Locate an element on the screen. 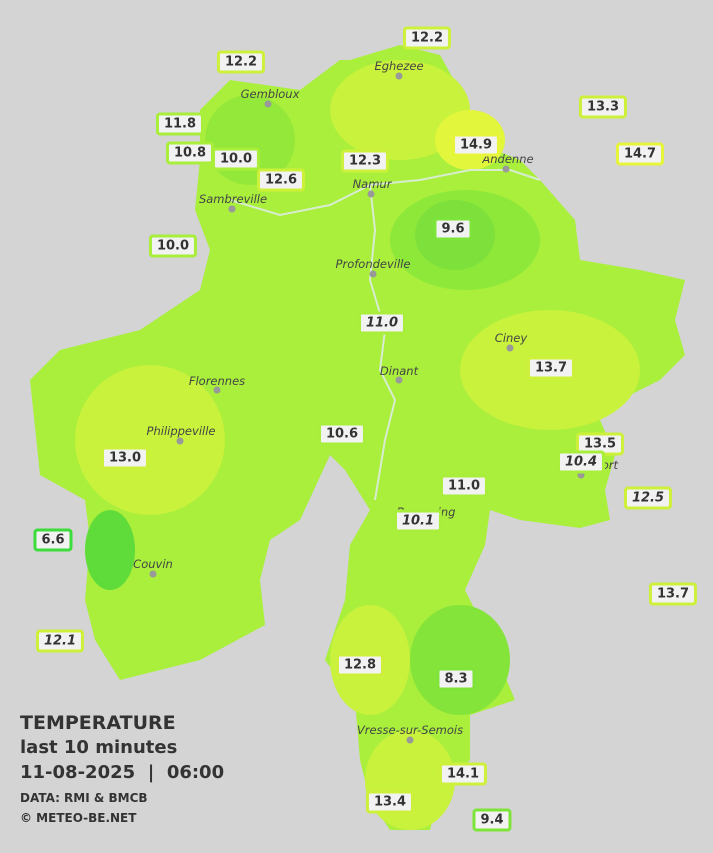 This screenshot has width=713, height=853. town-name: Gembloux is located at coordinates (270, 94).